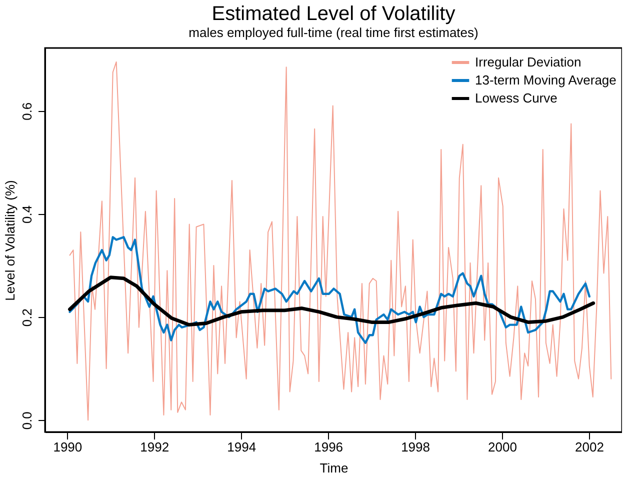 The height and width of the screenshot is (500, 635). Describe the element at coordinates (528, 62) in the screenshot. I see `legend-label: Irregular Deviation` at that location.